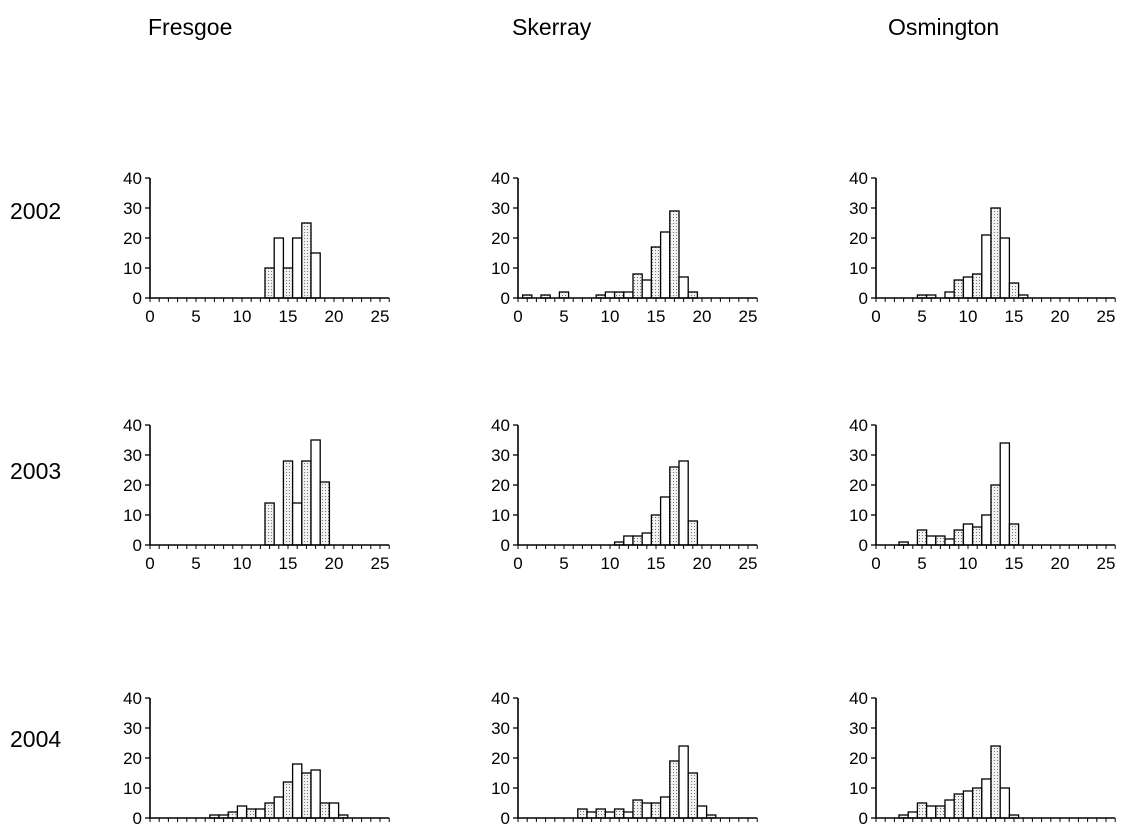 The image size is (1138, 830). Describe the element at coordinates (36, 739) in the screenshot. I see `row-label-2004: 2004` at that location.